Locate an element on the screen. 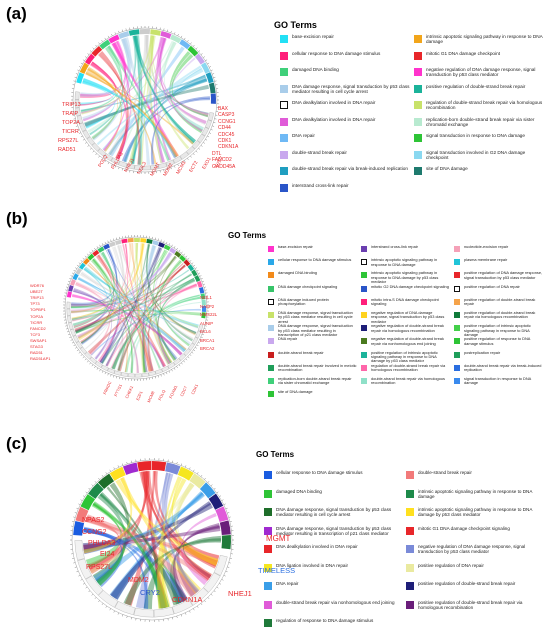 The width and height of the screenshot is (550, 637). legend-label: nucleotide-excision repair is located at coordinates (486, 246).